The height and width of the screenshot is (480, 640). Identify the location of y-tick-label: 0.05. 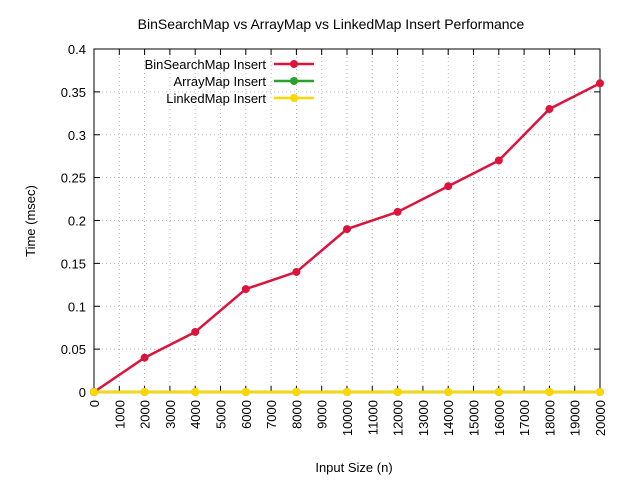
(73, 349).